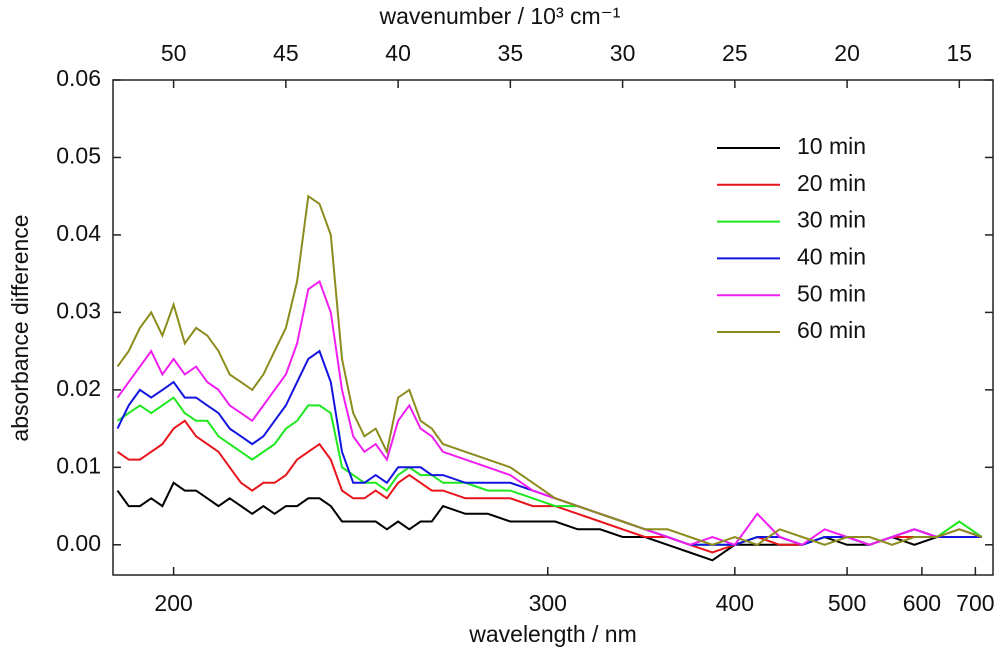  I want to click on y-tick-label: 0.03, so click(78, 310).